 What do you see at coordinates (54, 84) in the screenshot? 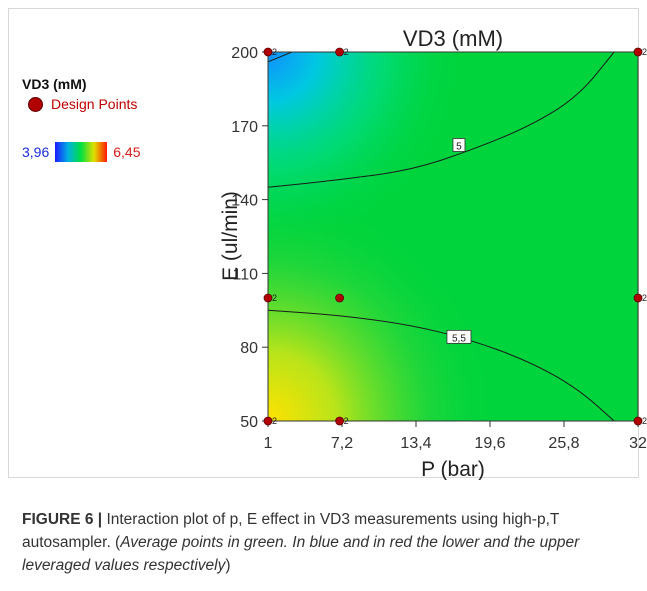
I see `legend-title: VD3 (mM)` at bounding box center [54, 84].